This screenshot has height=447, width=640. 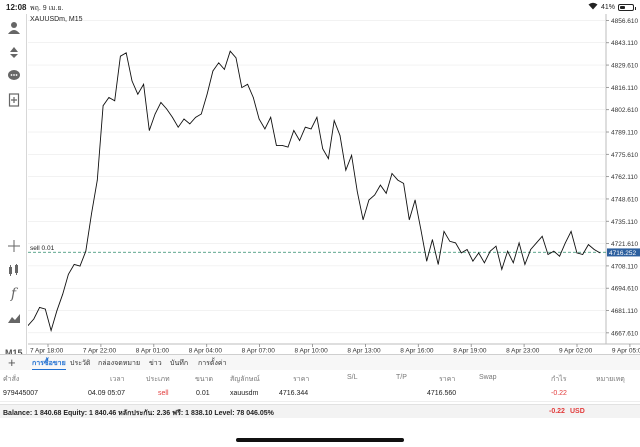 I want to click on header-profit: กำไร, so click(x=559, y=379).